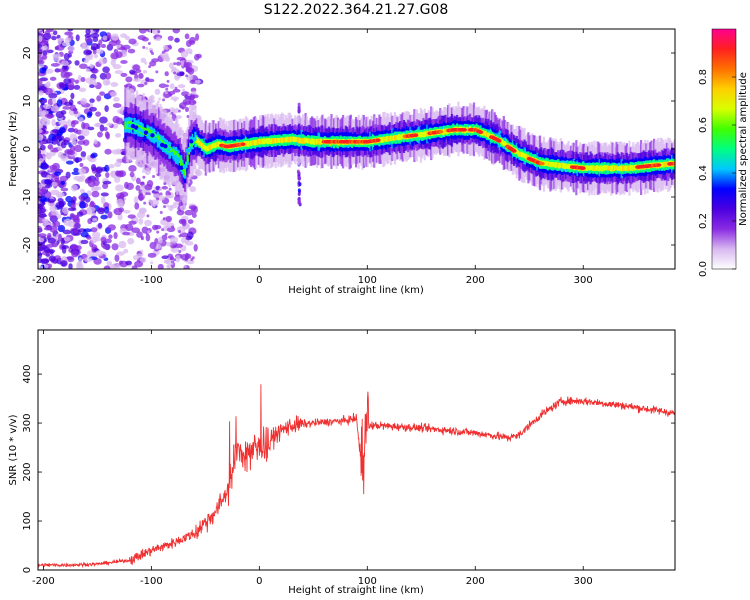  What do you see at coordinates (27, 101) in the screenshot?
I see `spectrogram-y-tick-label: 10` at bounding box center [27, 101].